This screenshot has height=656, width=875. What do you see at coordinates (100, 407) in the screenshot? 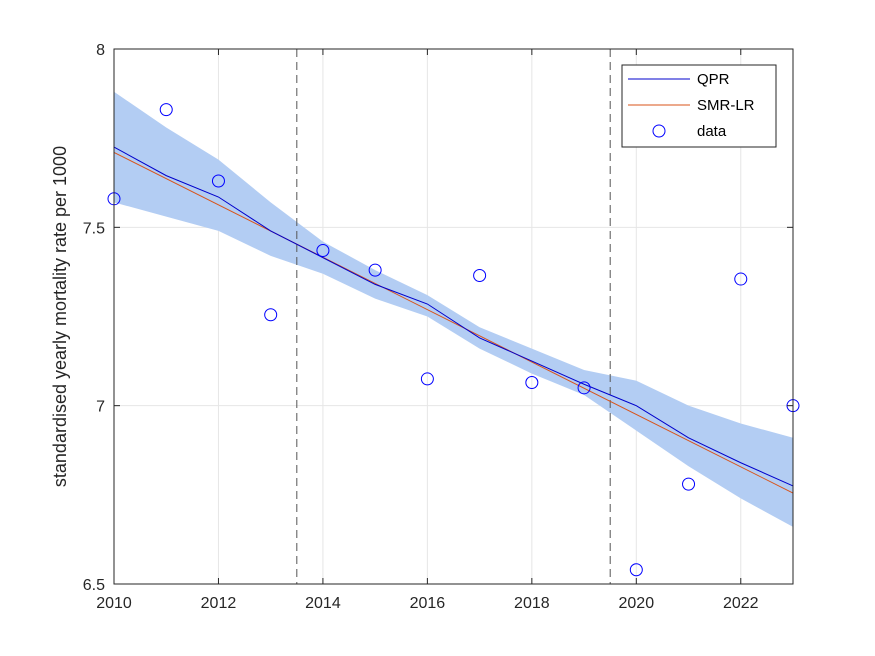
I see `y-tick-label: 7` at bounding box center [100, 407].